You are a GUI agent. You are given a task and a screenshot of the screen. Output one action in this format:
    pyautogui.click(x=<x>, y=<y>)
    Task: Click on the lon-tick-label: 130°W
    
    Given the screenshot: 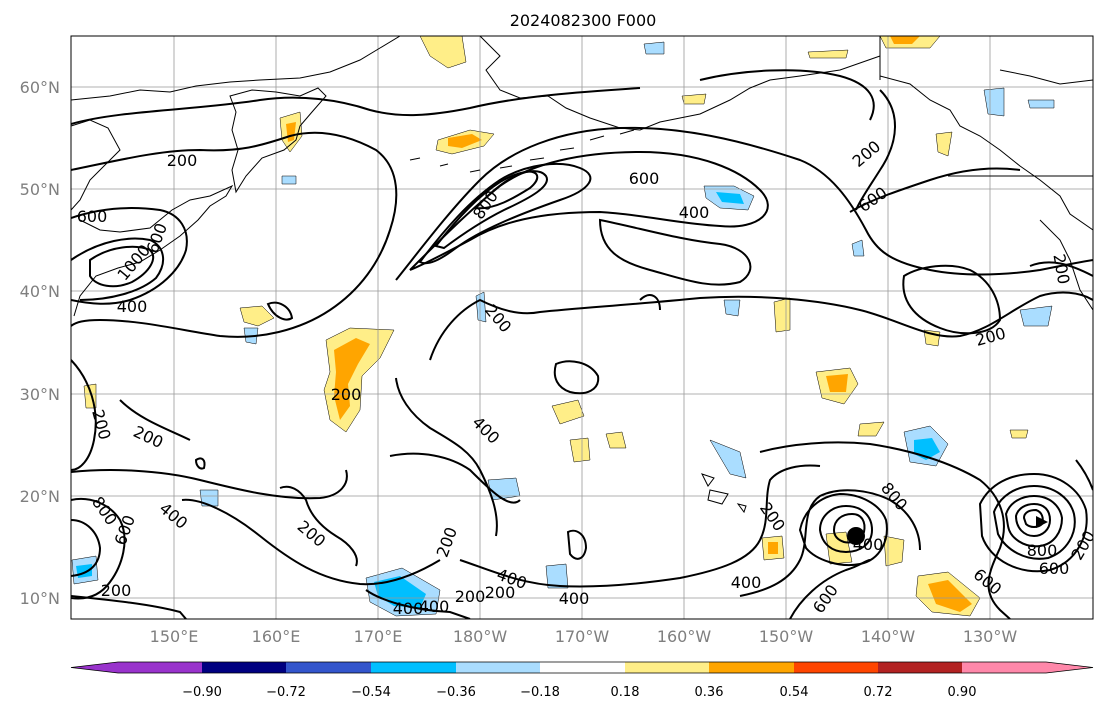 What is the action you would take?
    pyautogui.click(x=990, y=636)
    